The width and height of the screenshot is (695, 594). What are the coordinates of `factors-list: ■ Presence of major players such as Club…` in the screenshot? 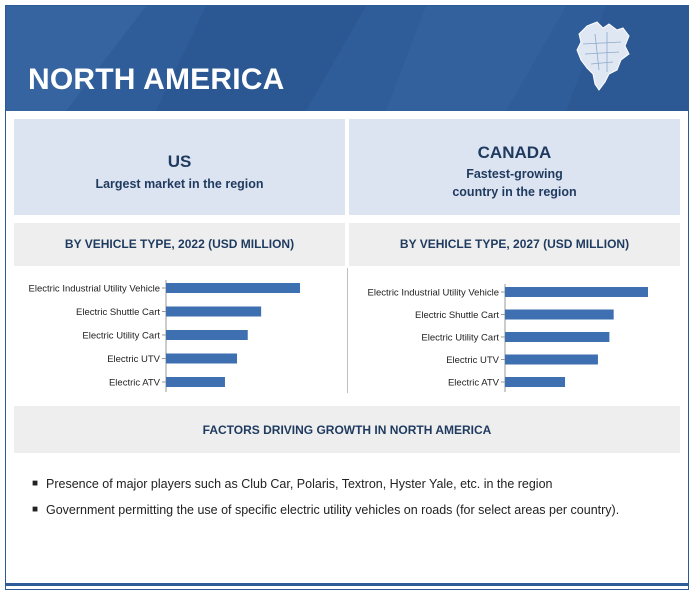 It's located at (352, 502).